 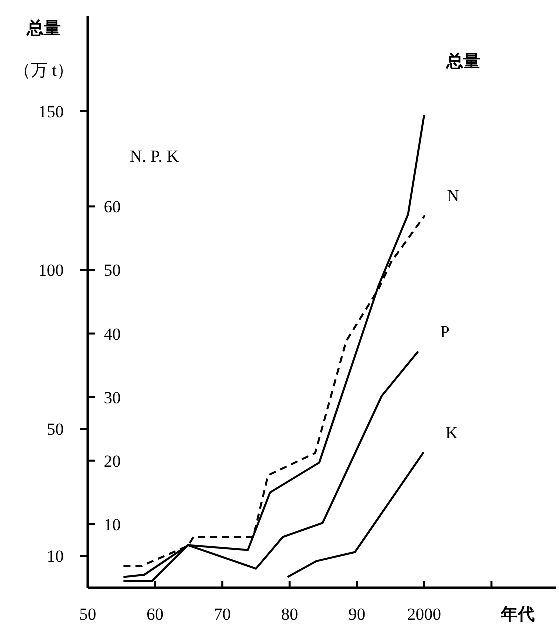 I want to click on series-label: P, so click(x=445, y=332).